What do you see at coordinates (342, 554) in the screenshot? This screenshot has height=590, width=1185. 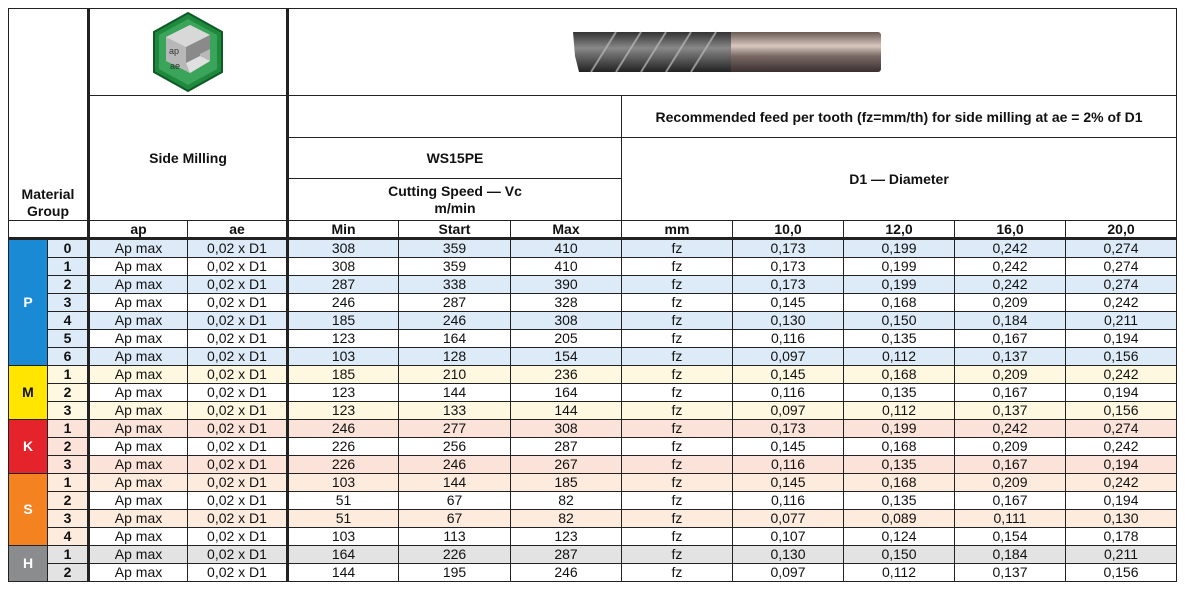 I see `speed-min: 164` at bounding box center [342, 554].